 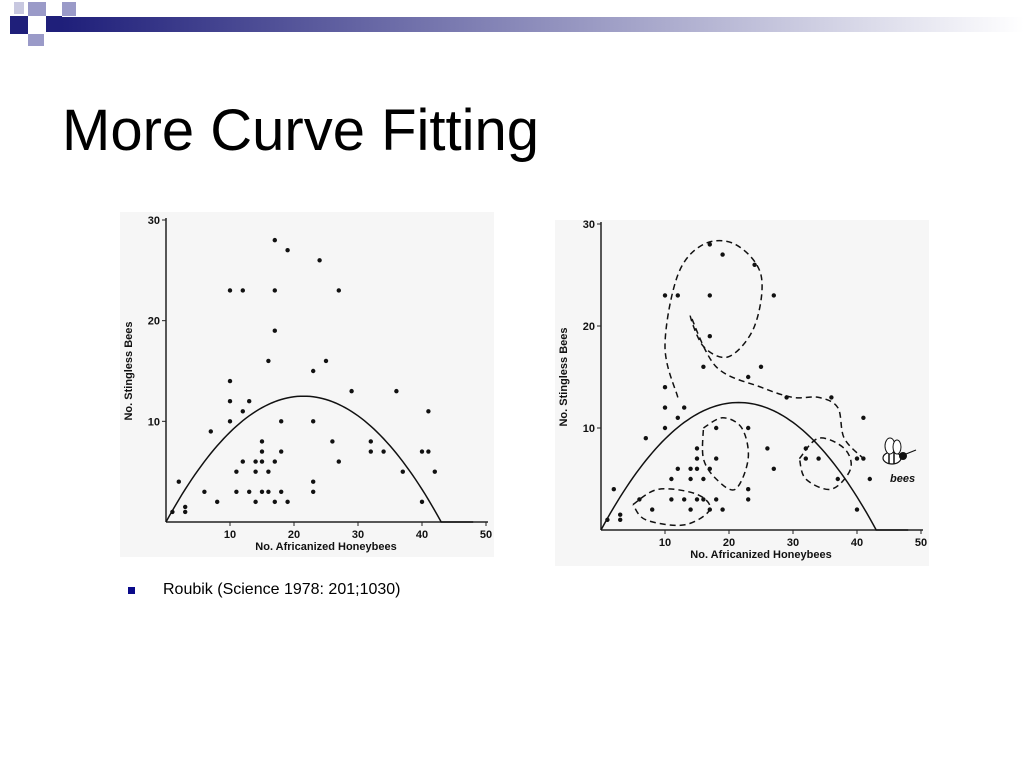 What do you see at coordinates (729, 543) in the screenshot?
I see `x-tick-label: 20` at bounding box center [729, 543].